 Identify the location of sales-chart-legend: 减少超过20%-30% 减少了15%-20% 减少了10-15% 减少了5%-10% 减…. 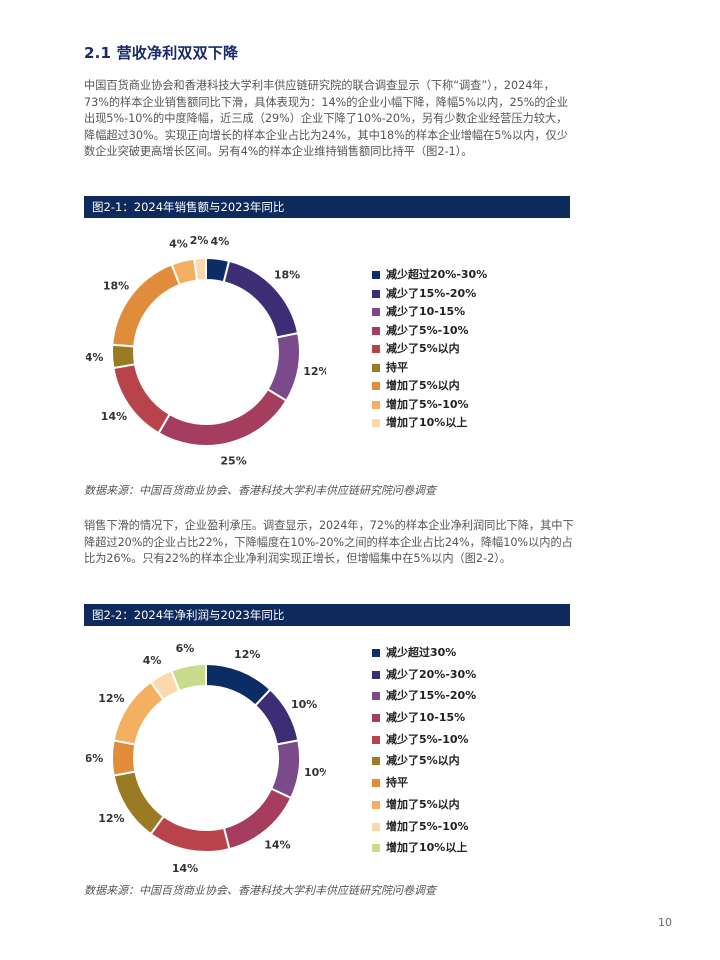
(429, 351).